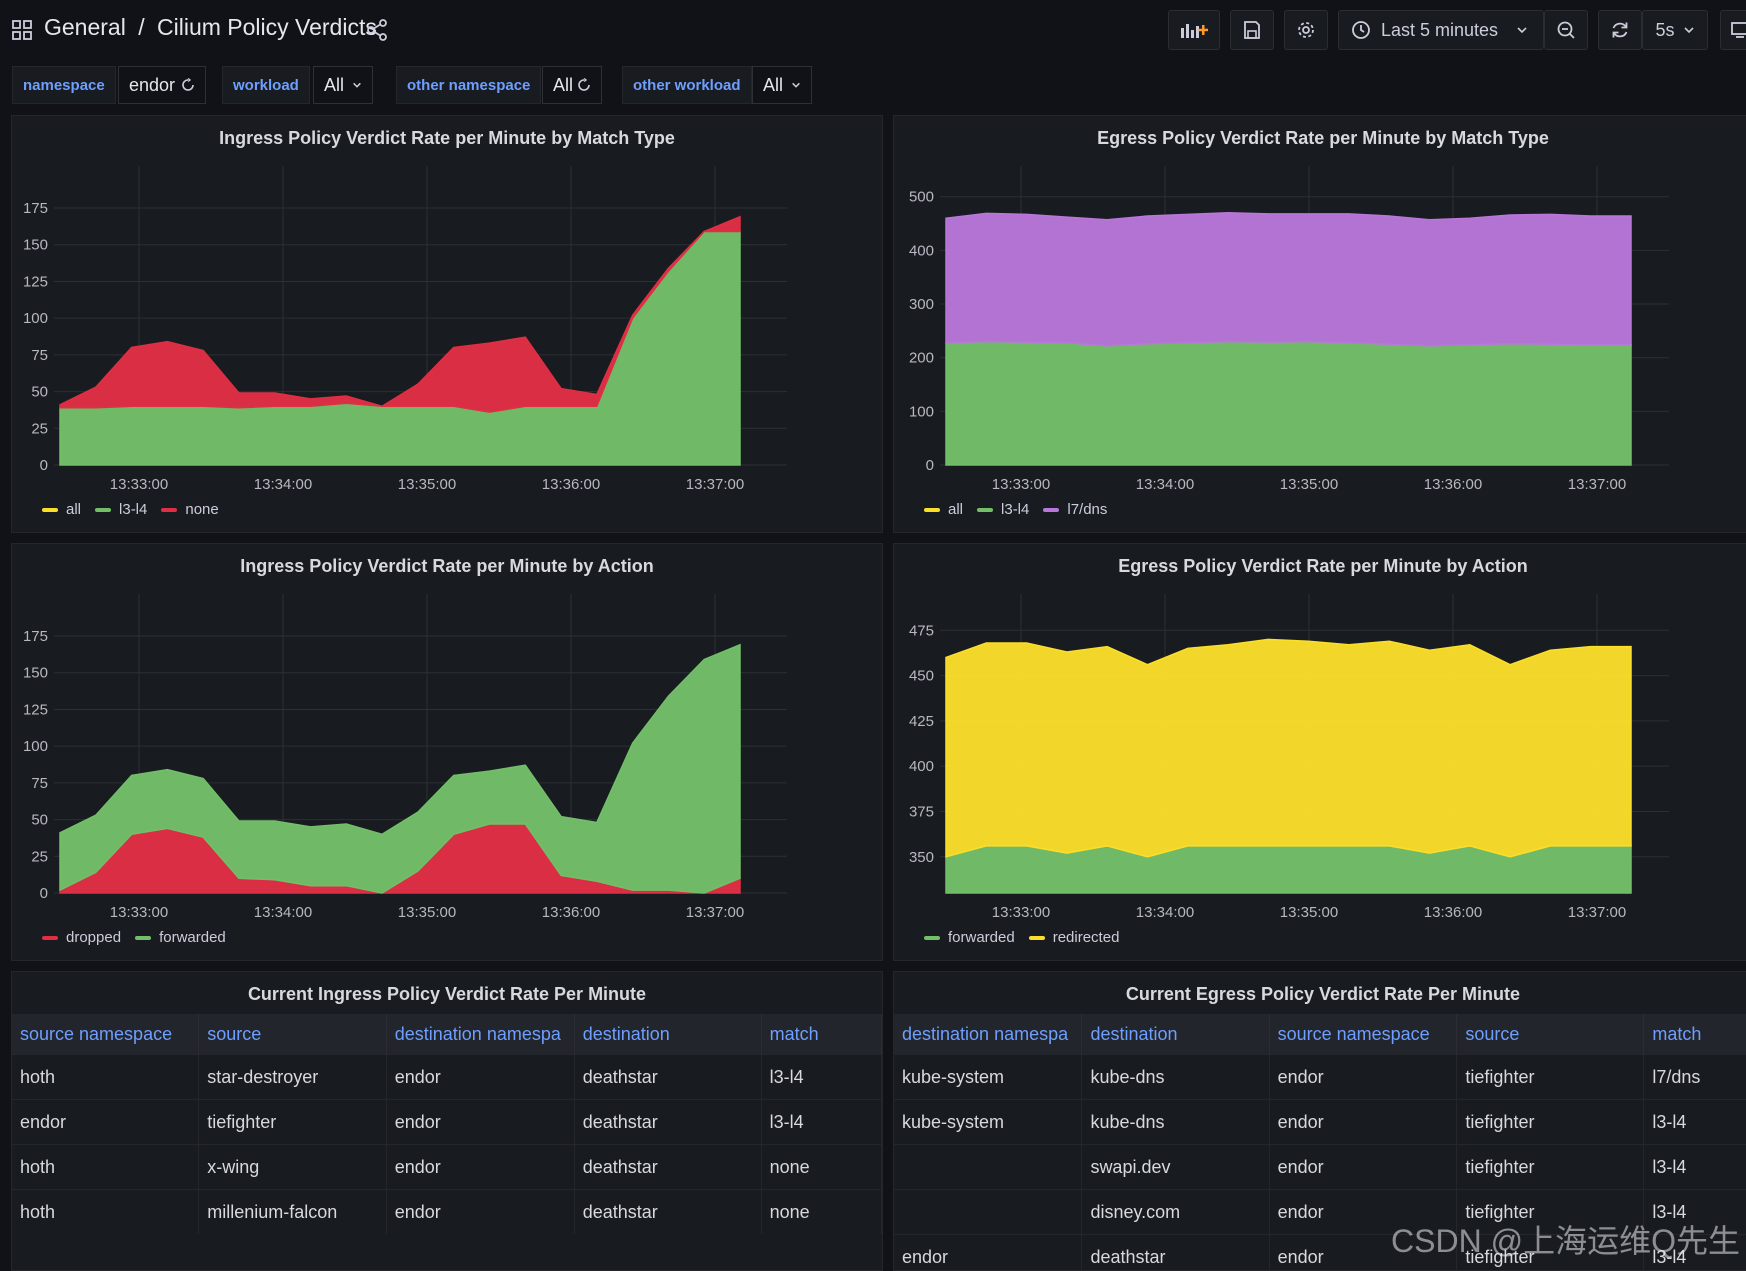 The height and width of the screenshot is (1271, 1746). What do you see at coordinates (1074, 937) in the screenshot?
I see `legend-item: redirected` at bounding box center [1074, 937].